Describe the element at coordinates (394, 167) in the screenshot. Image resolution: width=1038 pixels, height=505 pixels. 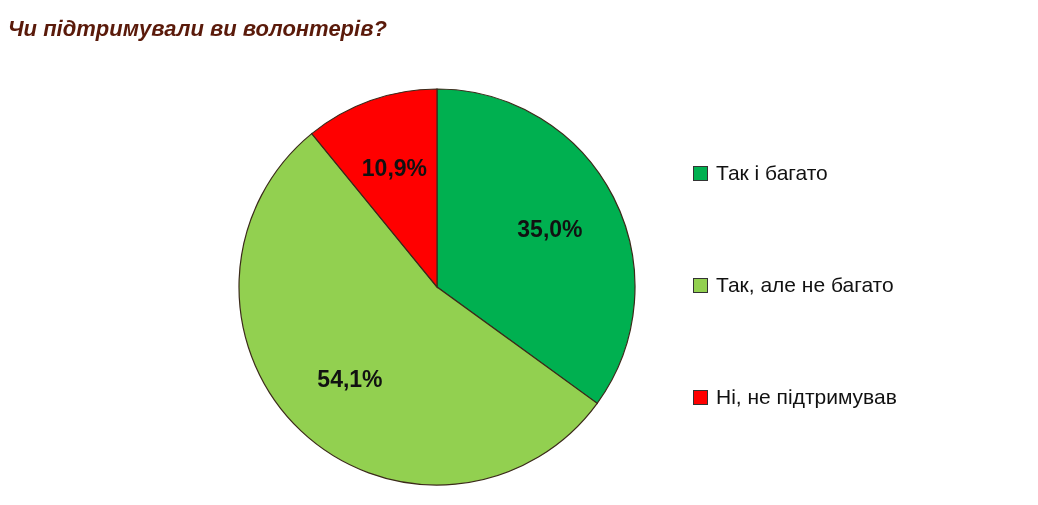
I see `data-label: 10,9%` at that location.